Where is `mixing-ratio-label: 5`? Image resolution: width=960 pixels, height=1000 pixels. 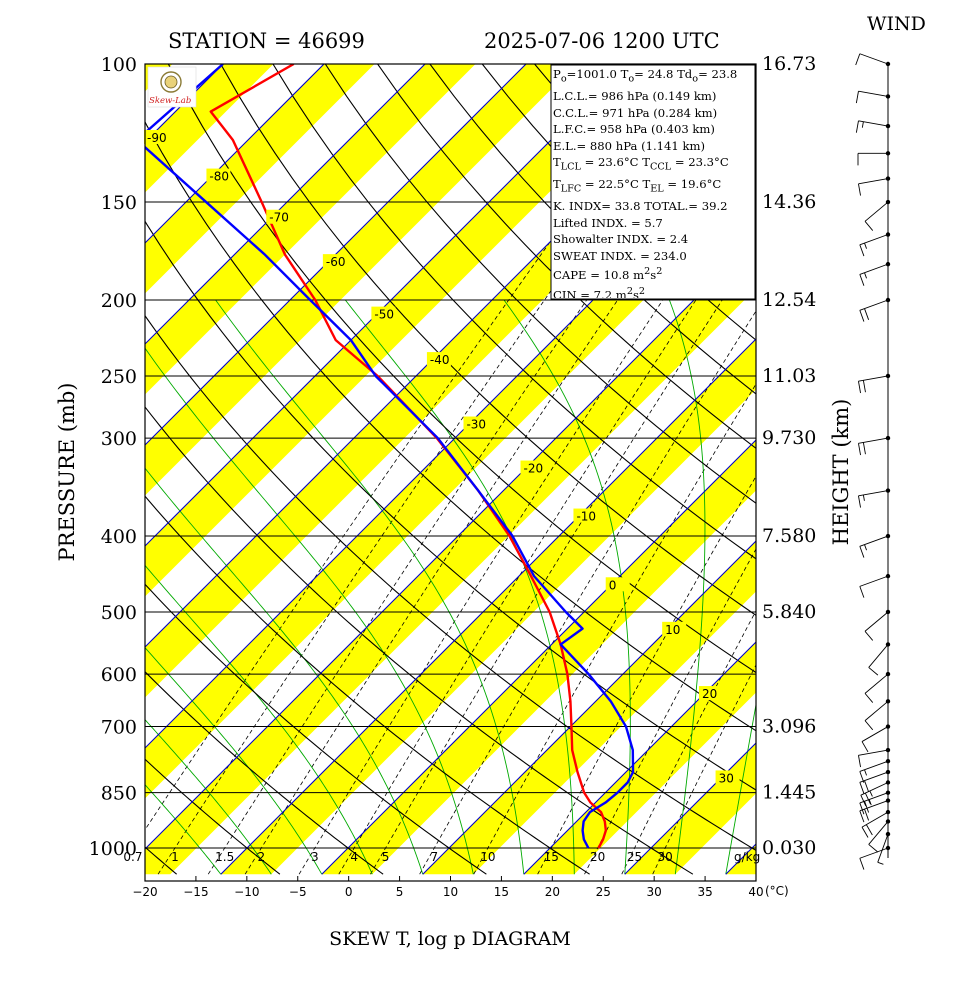 mixing-ratio-label: 5 is located at coordinates (386, 857).